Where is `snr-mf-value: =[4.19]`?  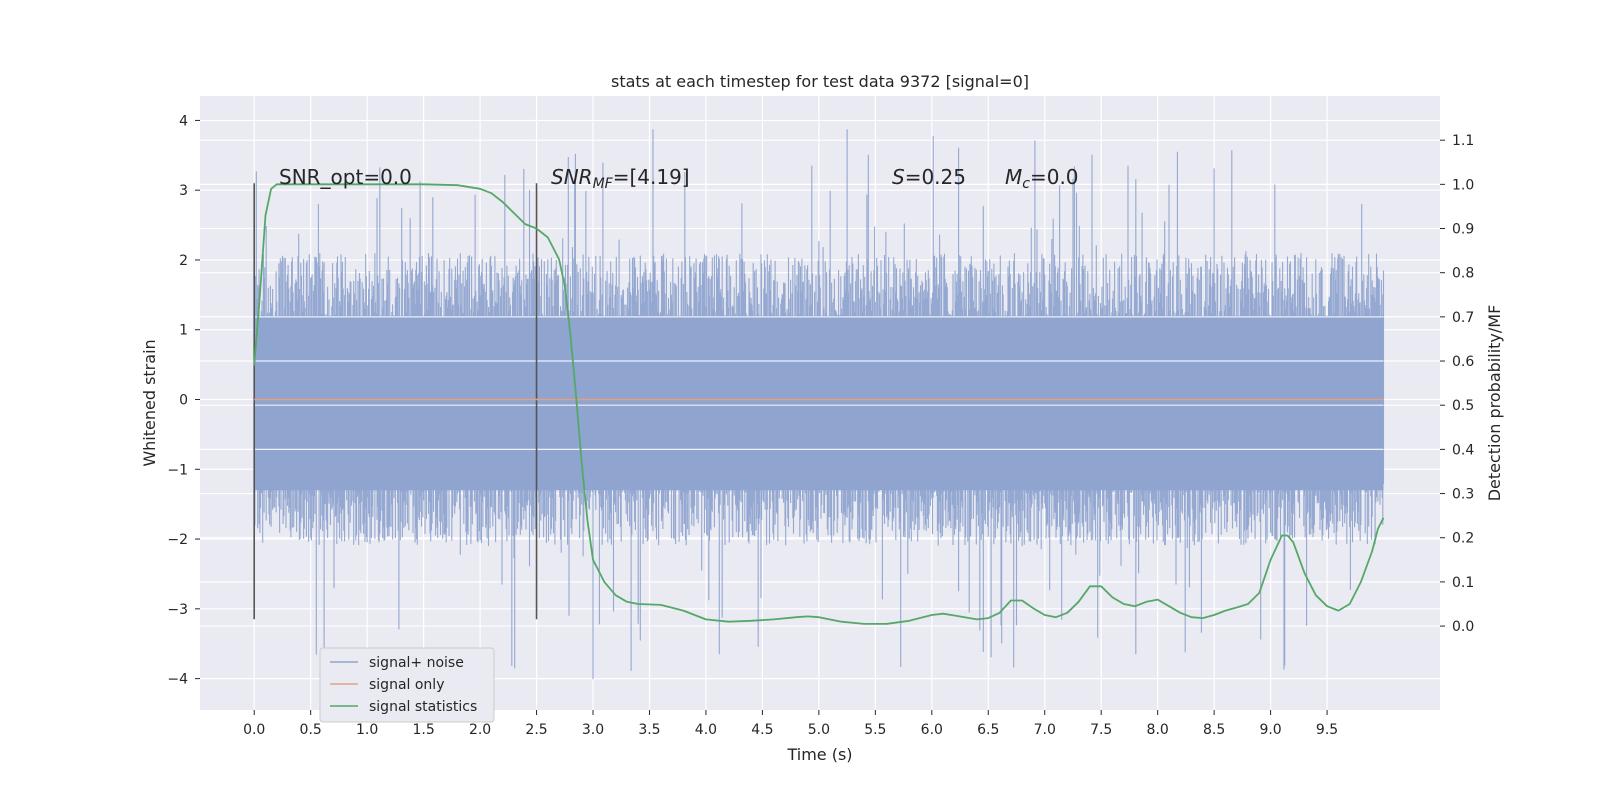
snr-mf-value: =[4.19] is located at coordinates (651, 177).